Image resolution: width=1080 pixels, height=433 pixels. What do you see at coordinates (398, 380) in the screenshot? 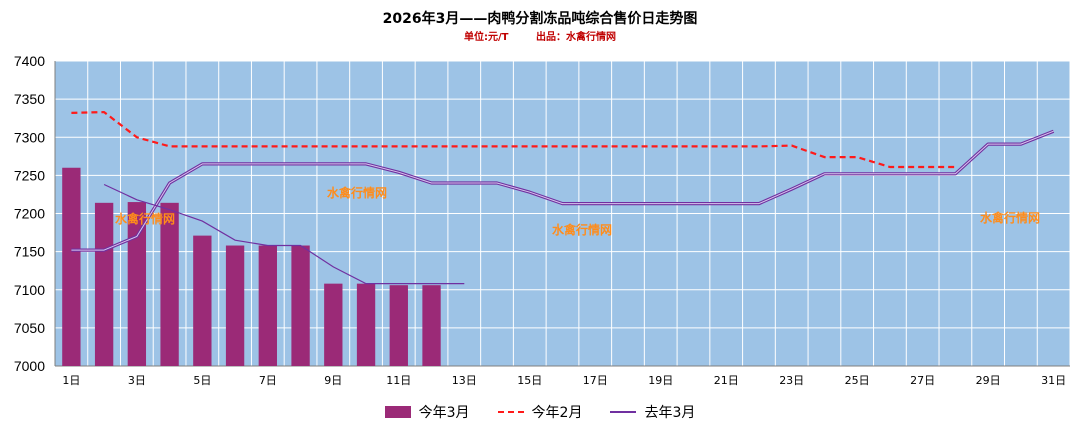
I see `x-tick-label: 11日` at bounding box center [398, 380].